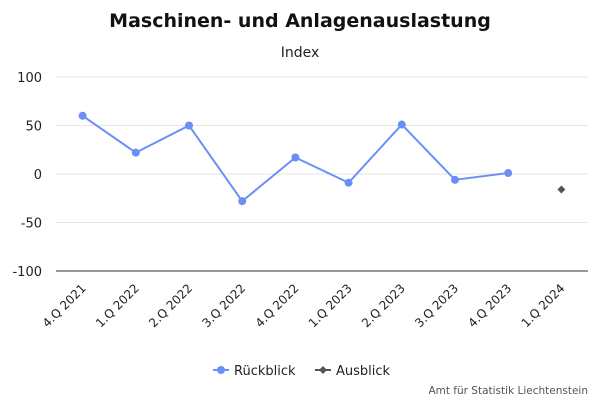 This screenshot has width=600, height=400. What do you see at coordinates (489, 305) in the screenshot?
I see `x-tick-label: 4.Q 2023` at bounding box center [489, 305].